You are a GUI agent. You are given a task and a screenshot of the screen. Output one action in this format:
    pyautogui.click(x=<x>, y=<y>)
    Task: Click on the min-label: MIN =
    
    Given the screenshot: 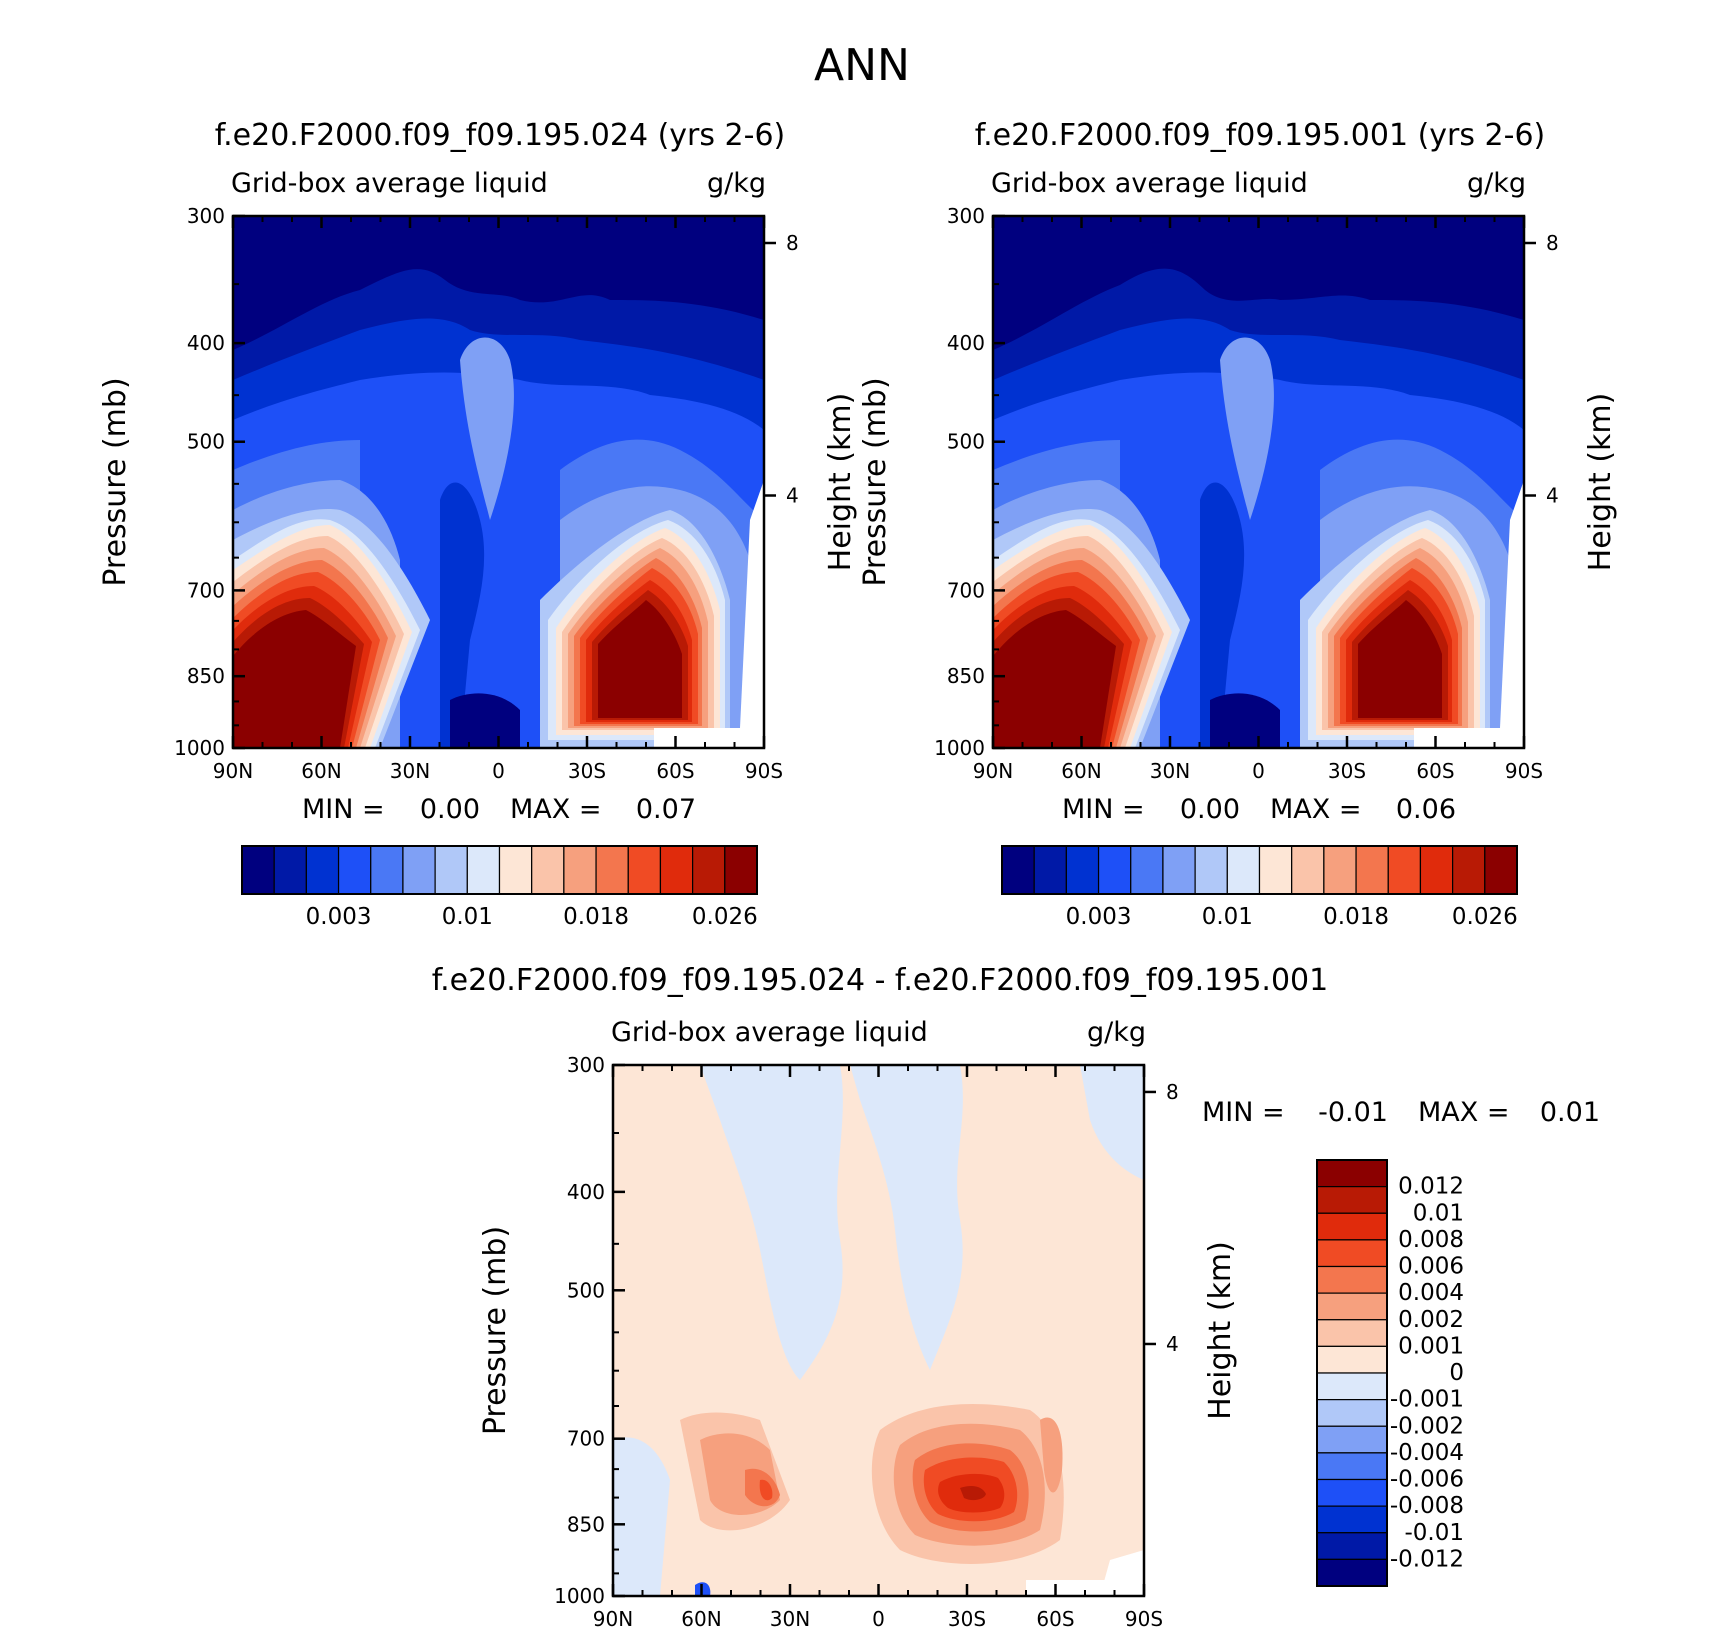 What is the action you would take?
    pyautogui.click(x=1243, y=1112)
    